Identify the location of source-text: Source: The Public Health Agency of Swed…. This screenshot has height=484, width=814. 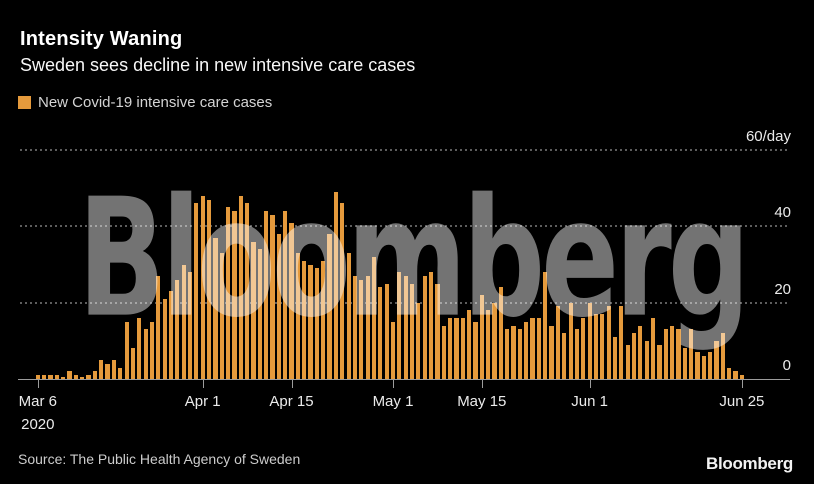
(159, 459).